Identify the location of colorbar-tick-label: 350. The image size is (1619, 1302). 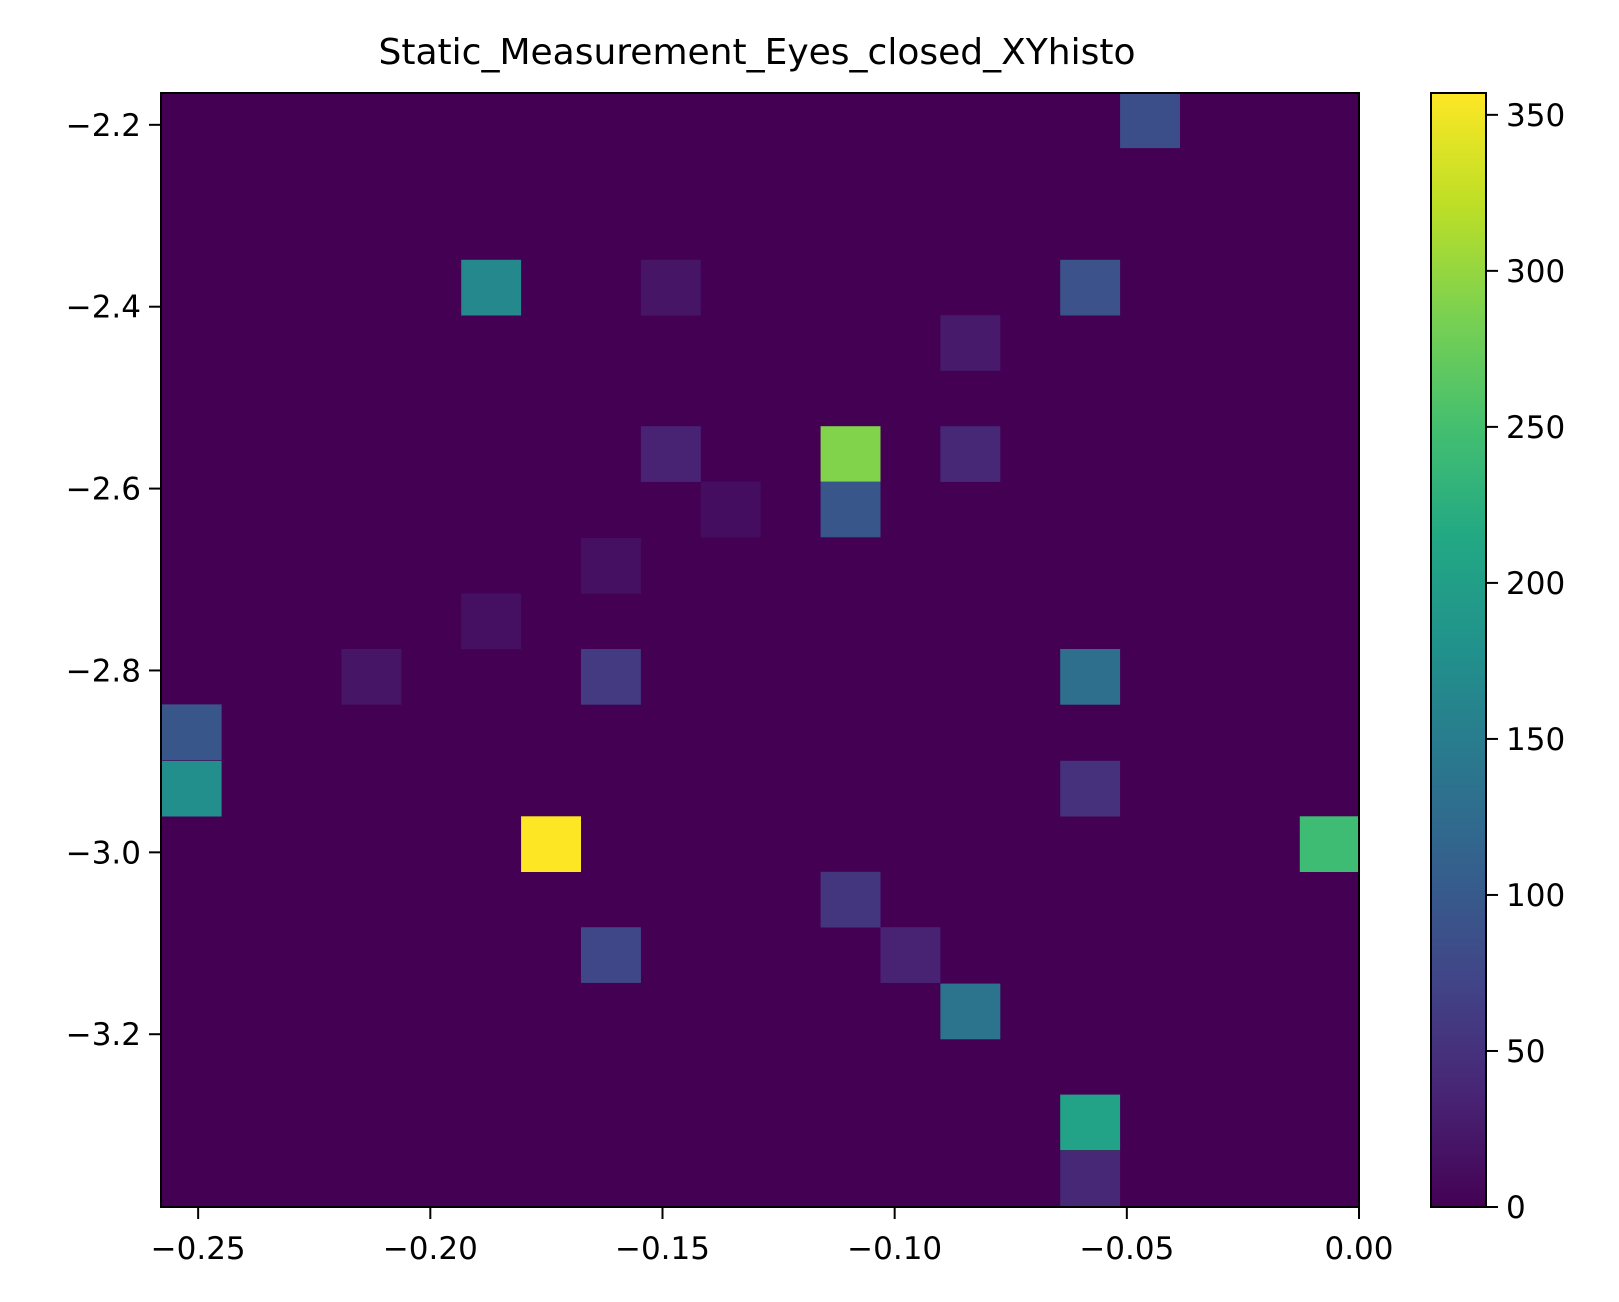
(1535, 116).